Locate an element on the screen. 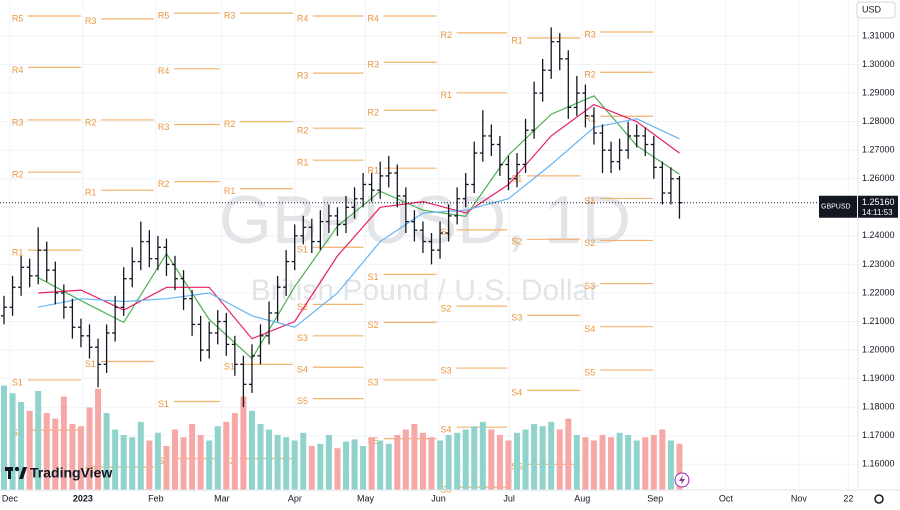 The image size is (900, 510). last-price-axis-box is located at coordinates (878, 206).